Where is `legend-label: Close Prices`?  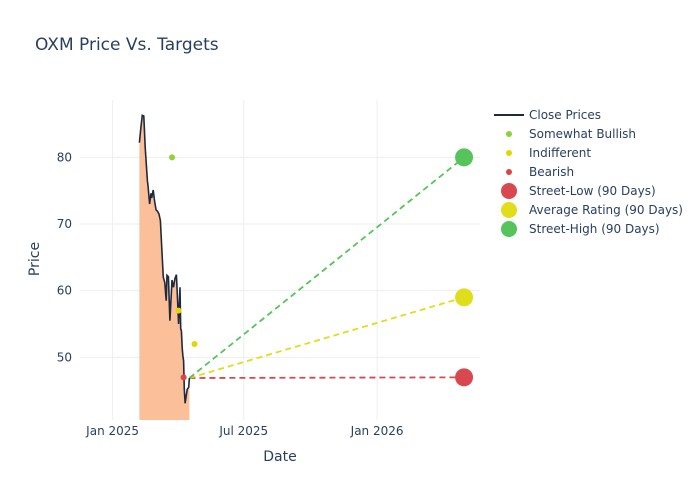
legend-label: Close Prices is located at coordinates (565, 115).